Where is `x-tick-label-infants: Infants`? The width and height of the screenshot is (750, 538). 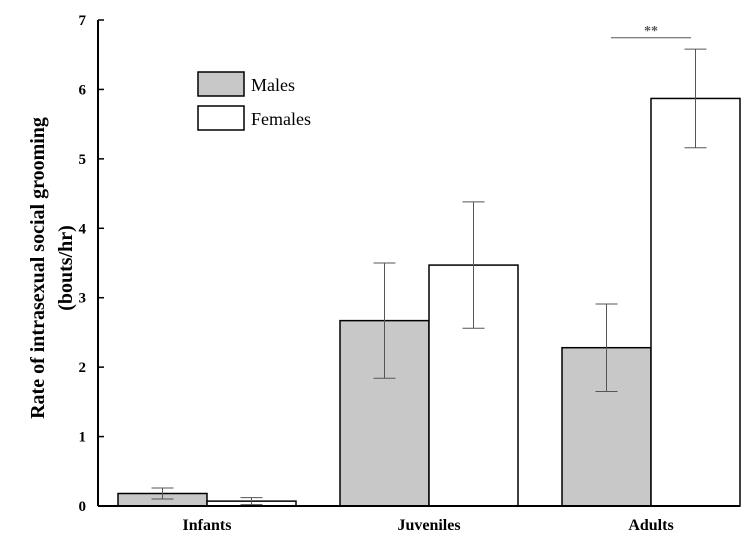 x-tick-label-infants: Infants is located at coordinates (207, 525).